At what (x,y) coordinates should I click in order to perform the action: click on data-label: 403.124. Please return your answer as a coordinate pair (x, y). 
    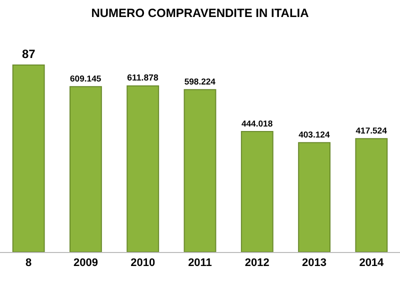
    Looking at the image, I should click on (314, 134).